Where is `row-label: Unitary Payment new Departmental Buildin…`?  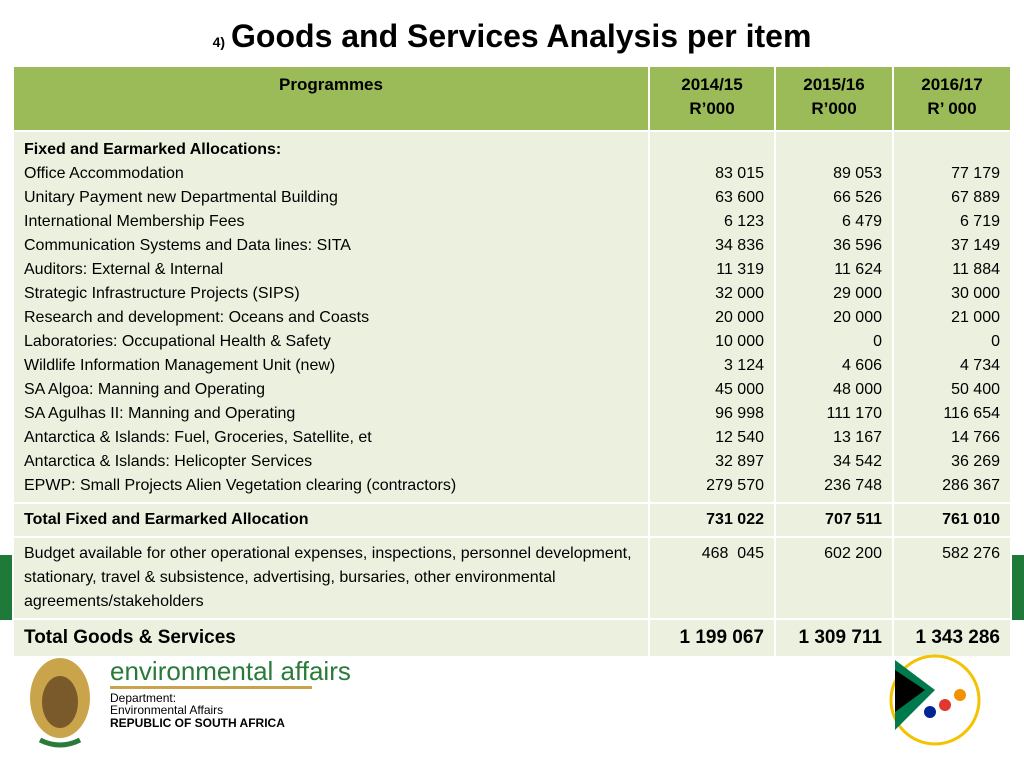
row-label: Unitary Payment new Departmental Buildin… is located at coordinates (181, 197).